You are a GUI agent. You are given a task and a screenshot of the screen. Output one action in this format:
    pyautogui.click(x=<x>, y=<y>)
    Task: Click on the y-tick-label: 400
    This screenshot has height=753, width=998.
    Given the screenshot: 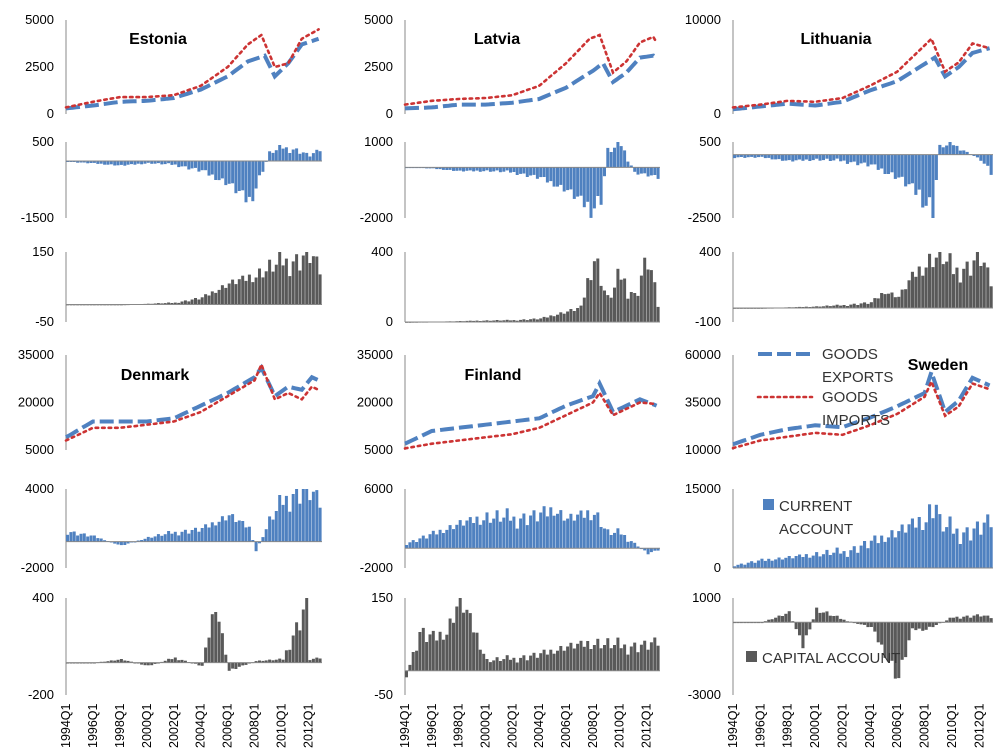 What is the action you would take?
    pyautogui.click(x=382, y=251)
    